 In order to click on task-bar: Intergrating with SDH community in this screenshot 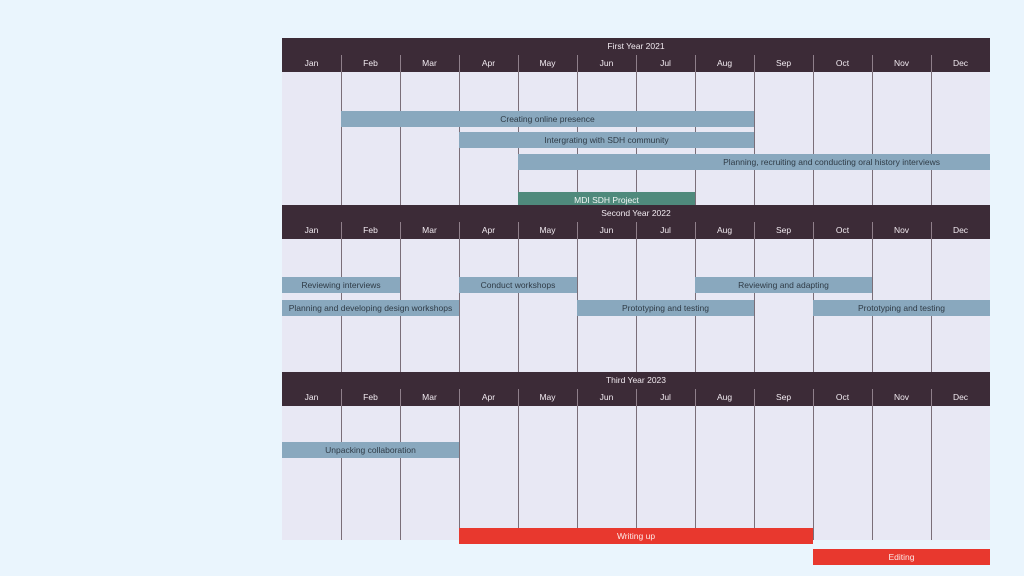, I will do `click(606, 140)`.